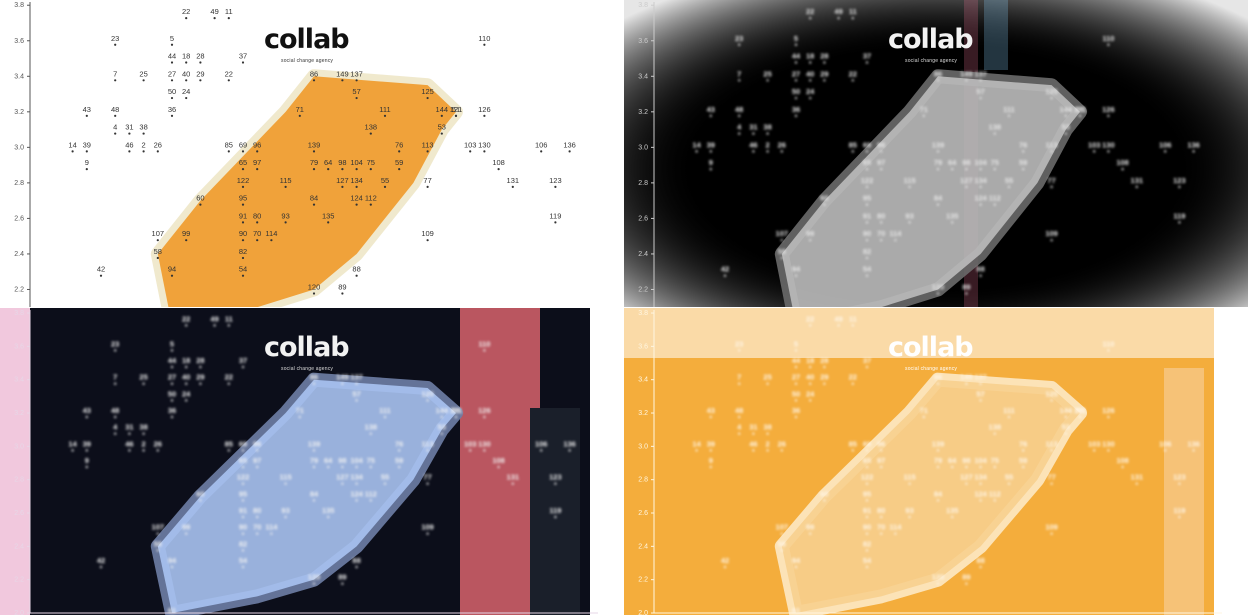 The width and height of the screenshot is (1248, 615). Describe the element at coordinates (796, 393) in the screenshot. I see `point-label: 50` at that location.